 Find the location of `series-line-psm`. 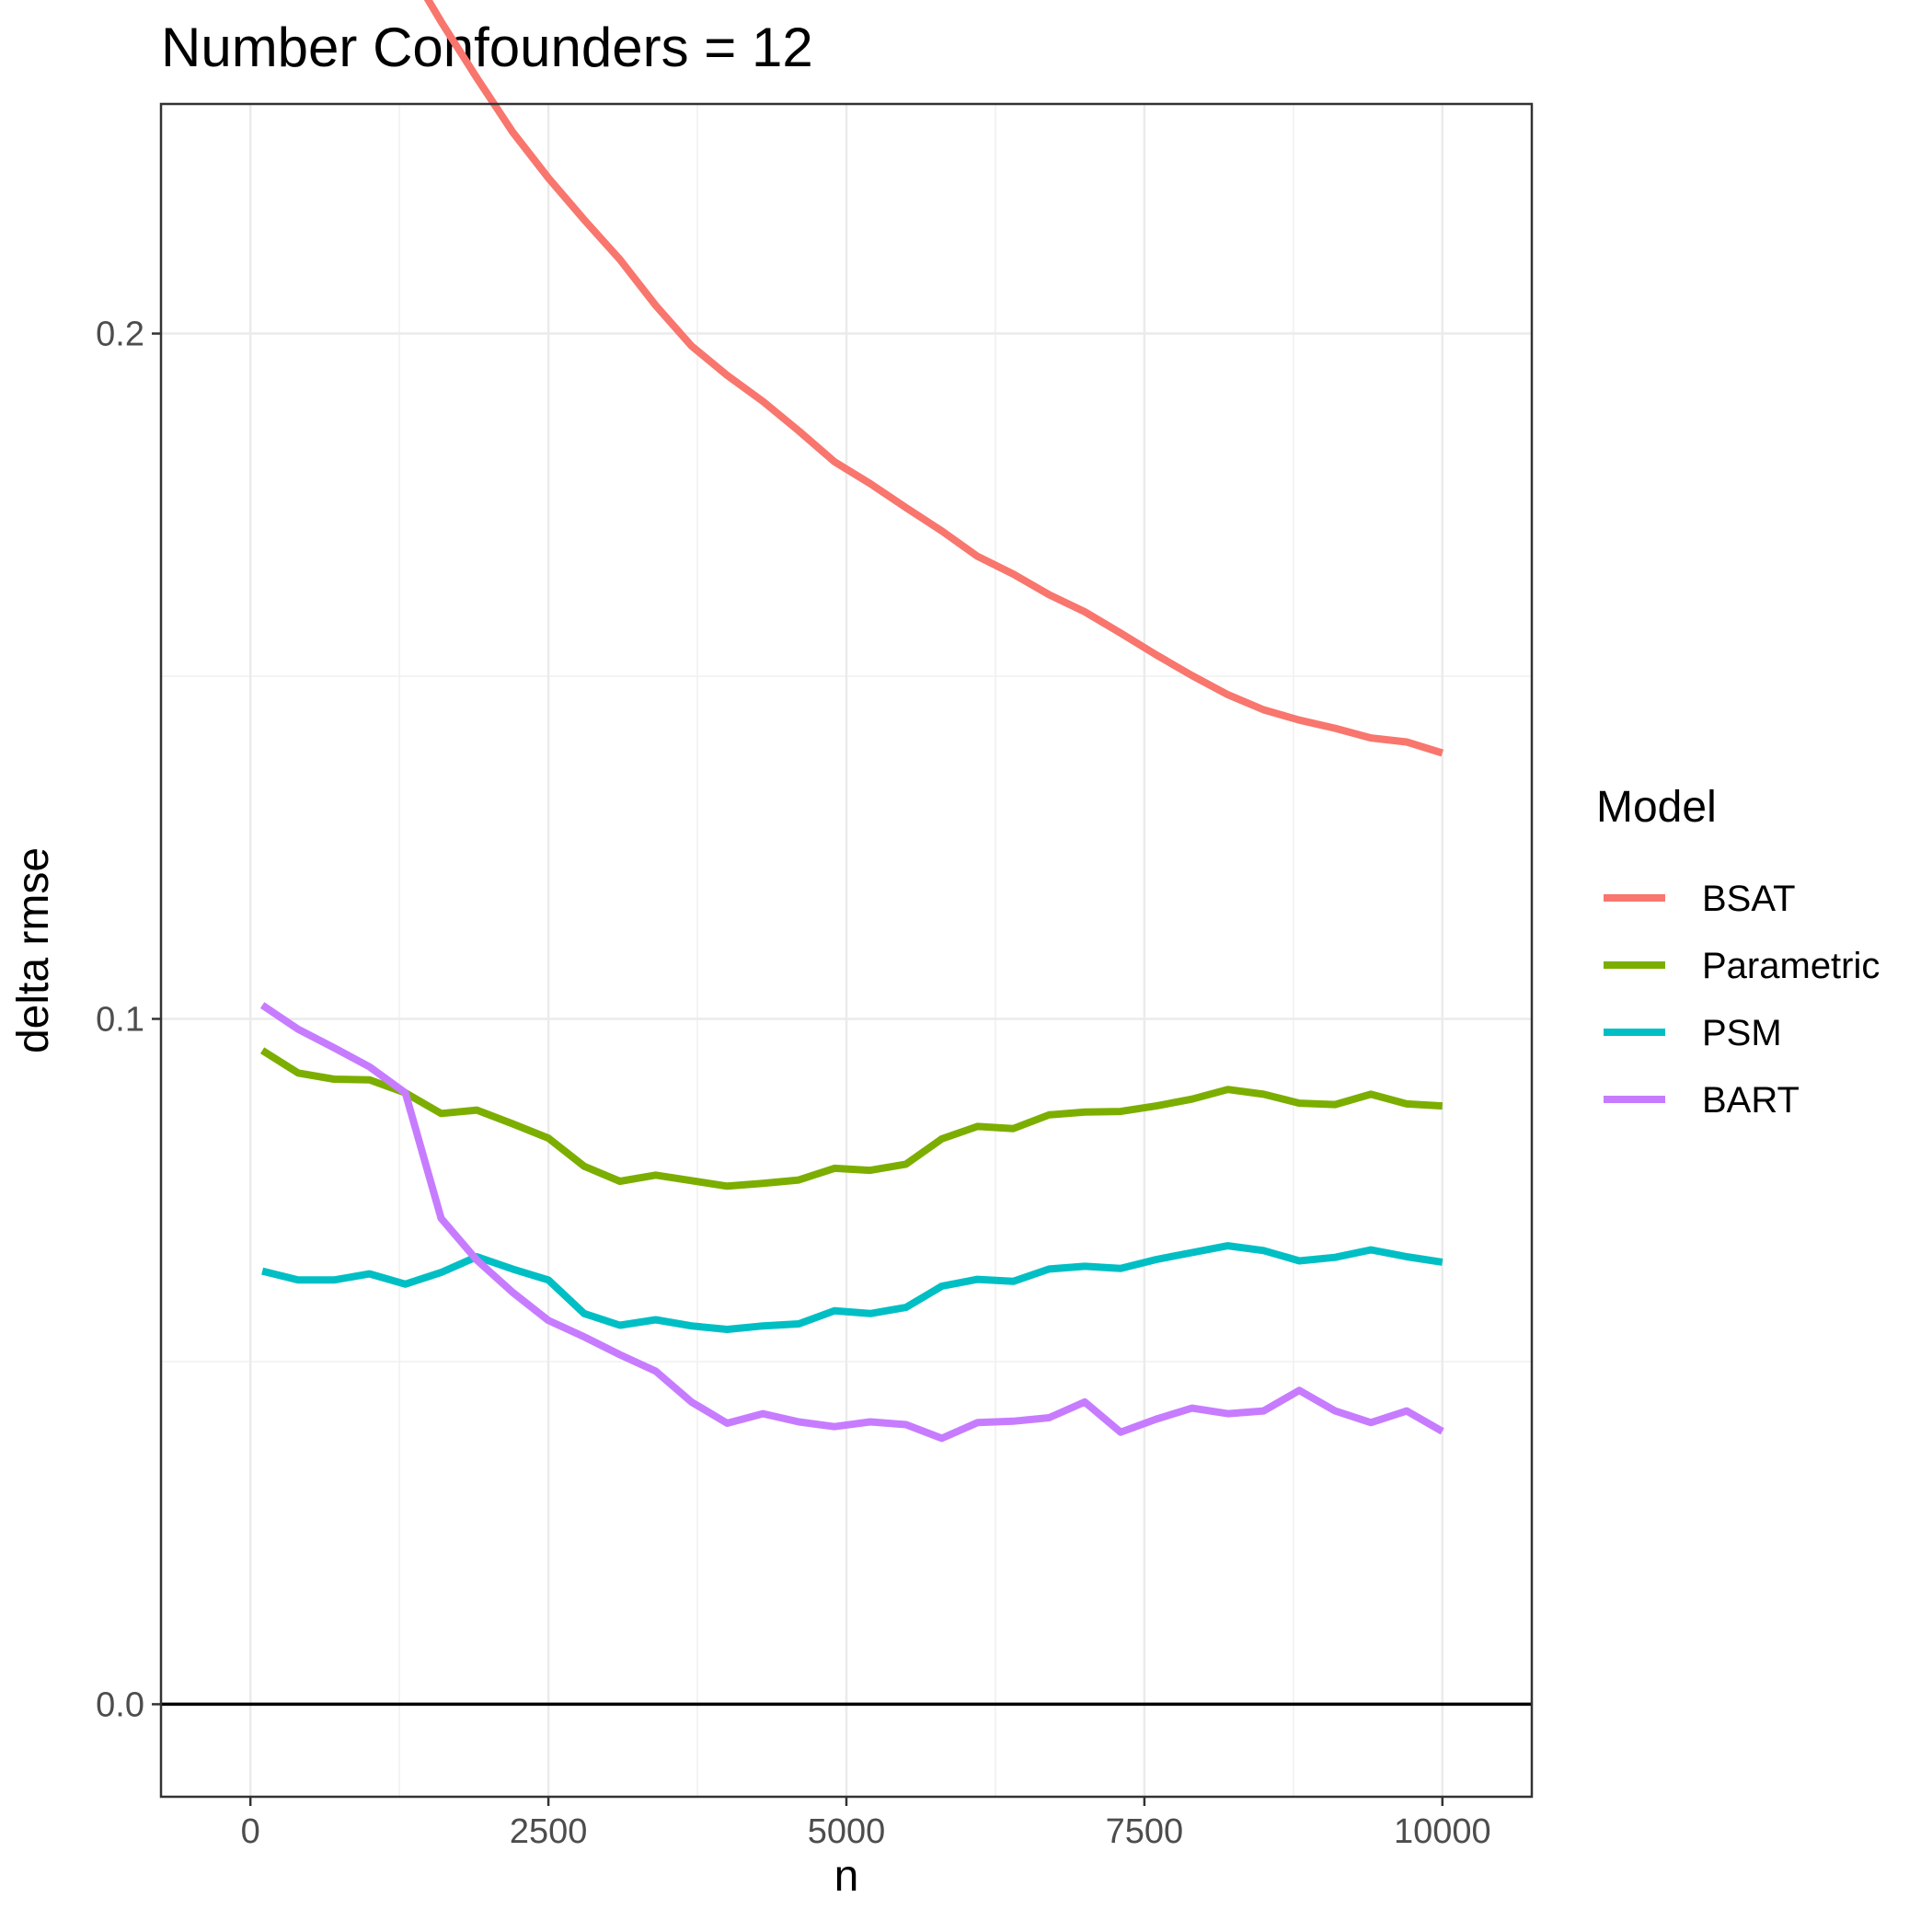

series-line-psm is located at coordinates (852, 1287).